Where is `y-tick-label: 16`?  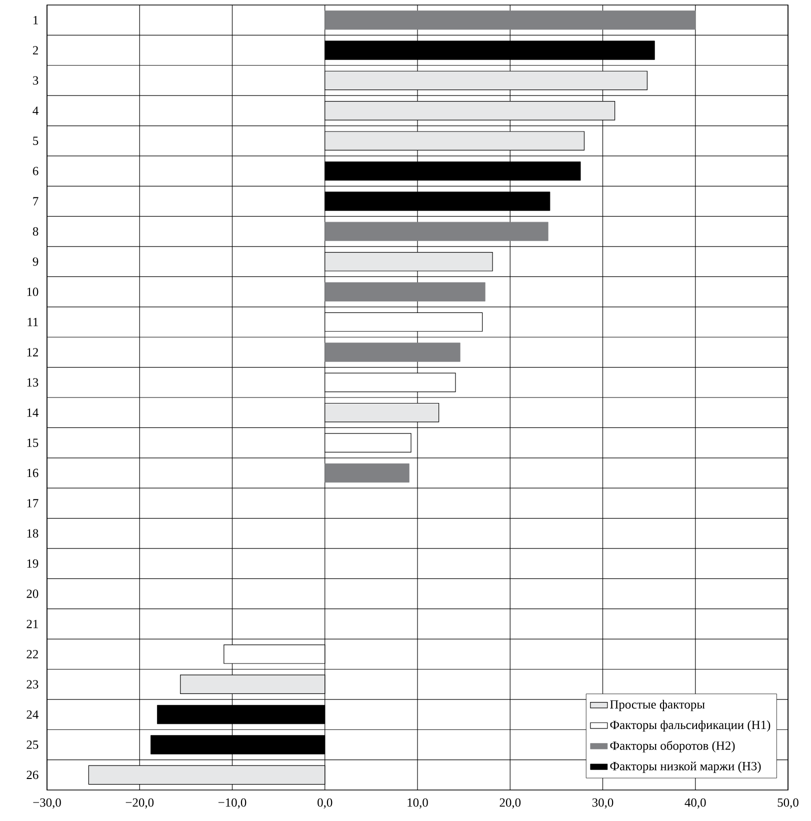
y-tick-label: 16 is located at coordinates (32, 473).